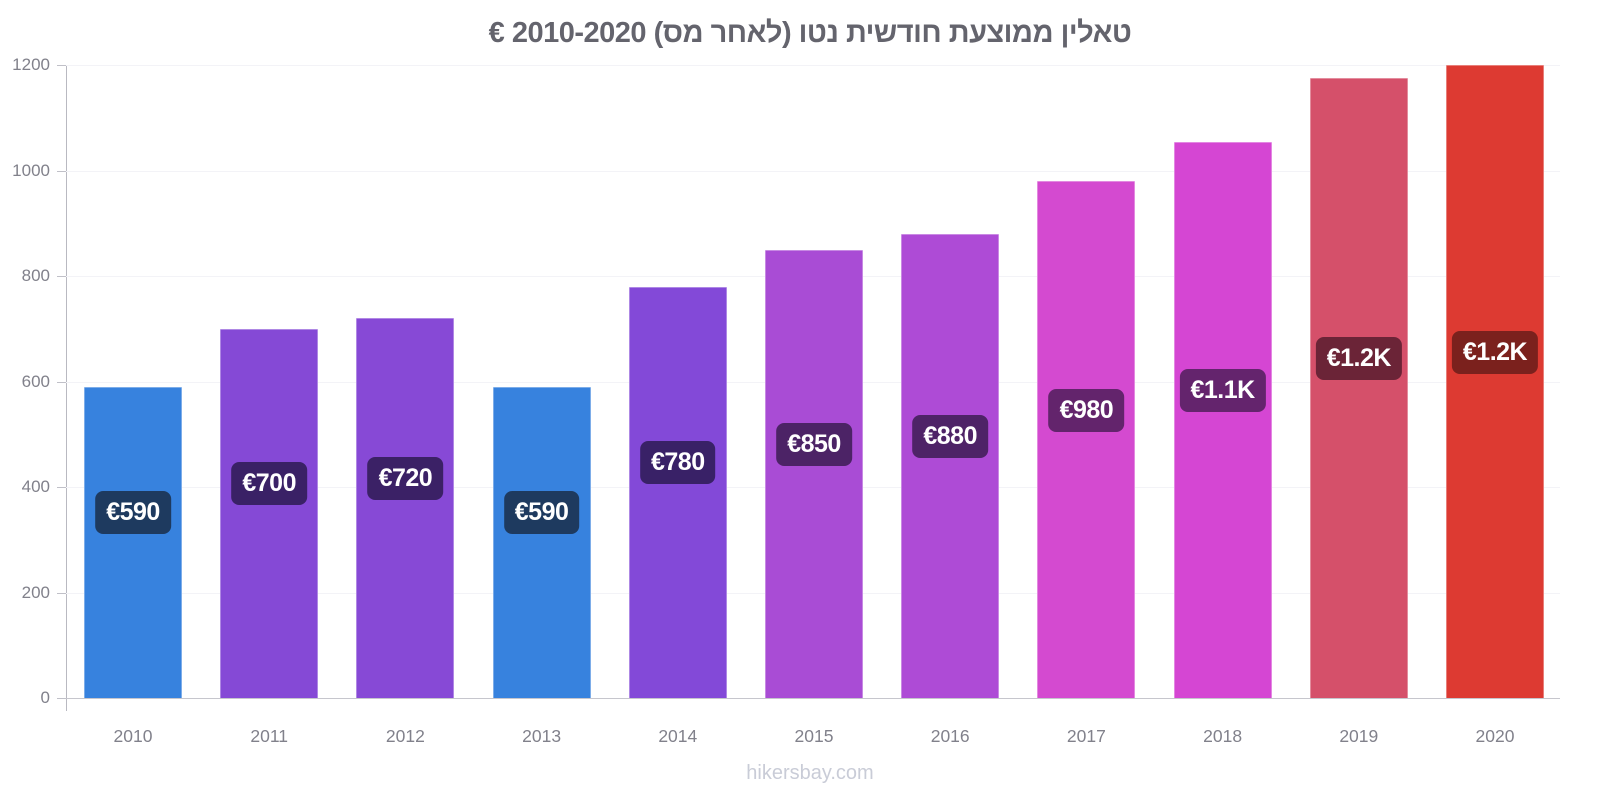 Image resolution: width=1600 pixels, height=800 pixels. I want to click on x-axis-label-2017: 2017, so click(1086, 736).